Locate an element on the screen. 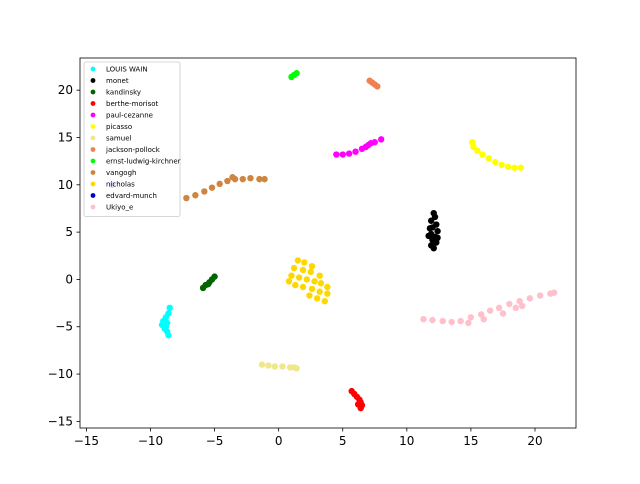  y-tick-label: 5 is located at coordinates (69, 232).